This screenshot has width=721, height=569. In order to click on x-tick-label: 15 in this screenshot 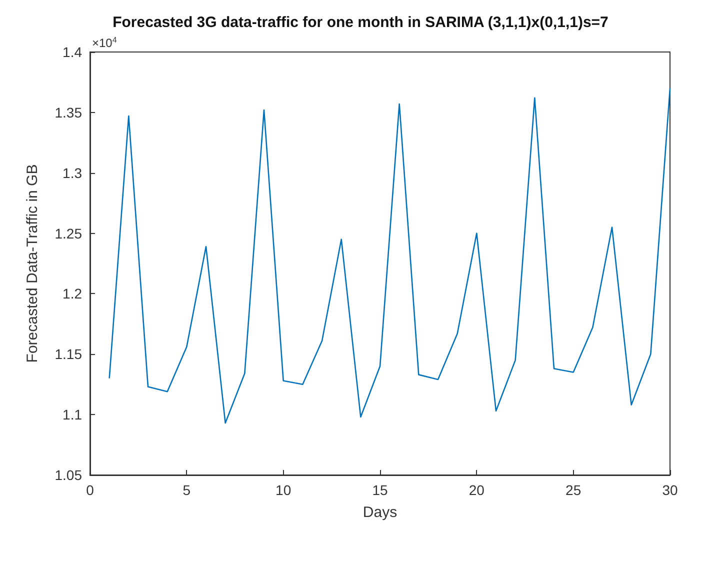, I will do `click(380, 490)`.